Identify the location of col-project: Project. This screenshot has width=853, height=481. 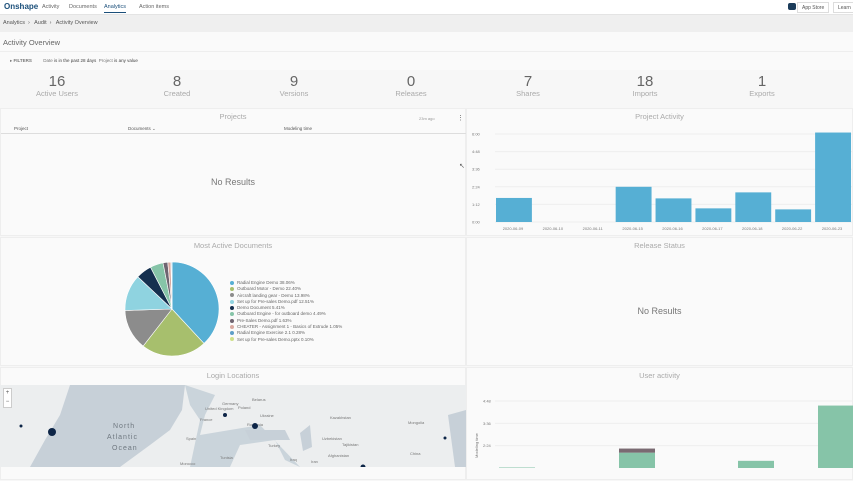
(21, 128).